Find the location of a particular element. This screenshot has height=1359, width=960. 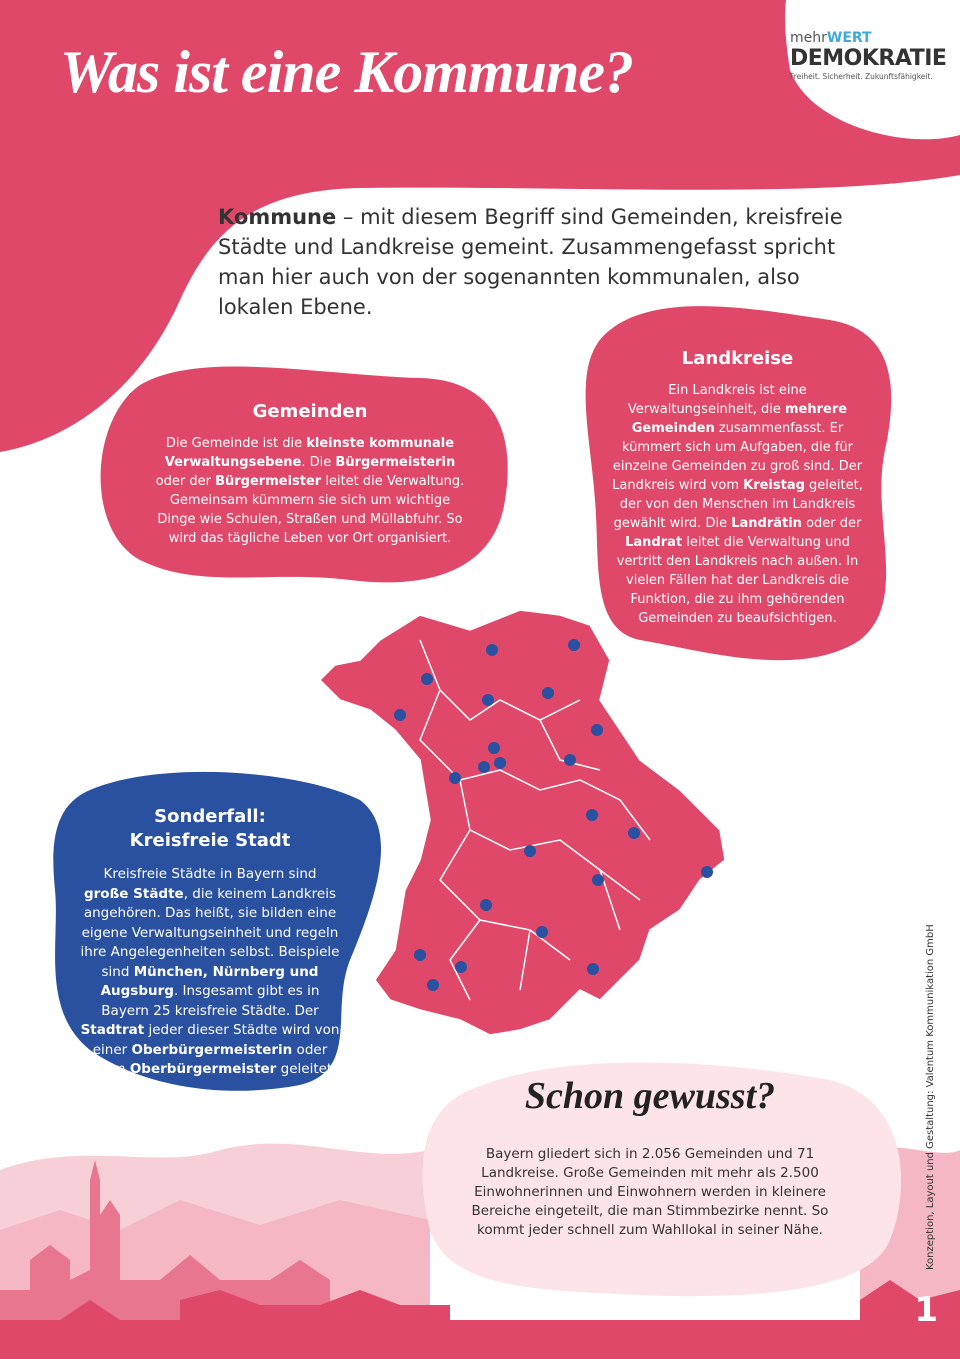

sonderfall-blob is located at coordinates (217, 931).